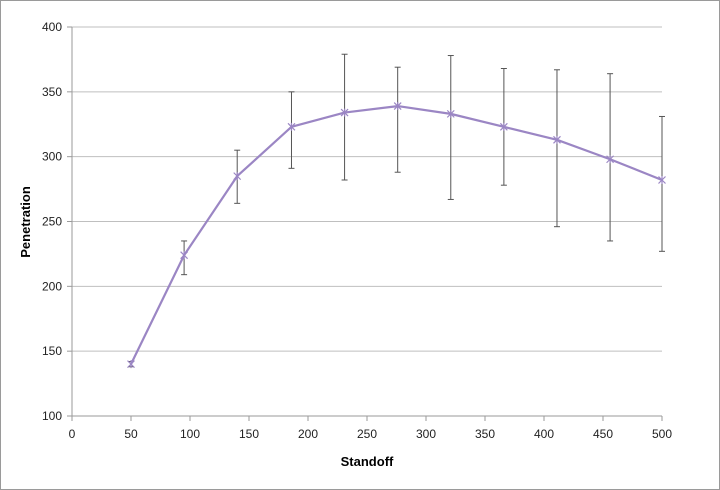  Describe the element at coordinates (131, 434) in the screenshot. I see `x-tick-label-50: 50` at that location.